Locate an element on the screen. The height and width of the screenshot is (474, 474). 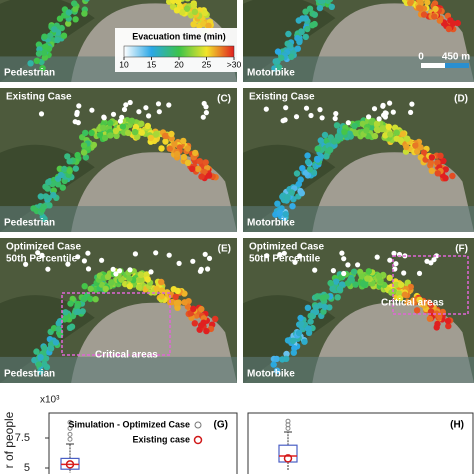
colorbar-tick-label: 20 is located at coordinates (179, 64).